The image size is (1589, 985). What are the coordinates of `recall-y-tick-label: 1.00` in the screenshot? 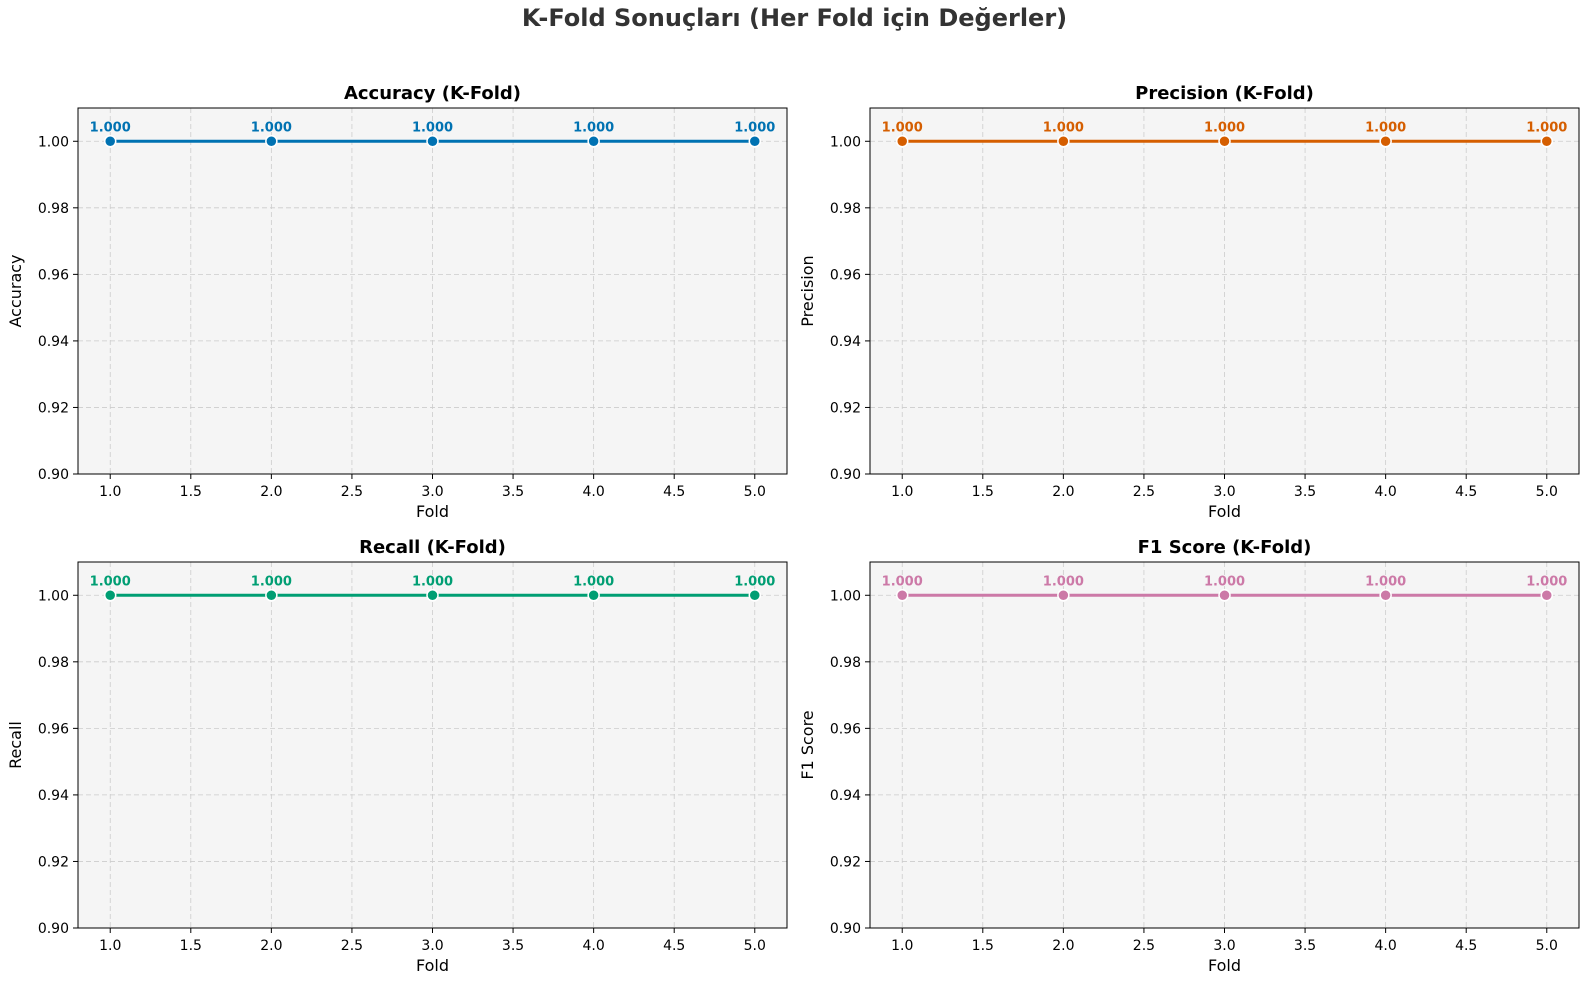 It's located at (53, 596).